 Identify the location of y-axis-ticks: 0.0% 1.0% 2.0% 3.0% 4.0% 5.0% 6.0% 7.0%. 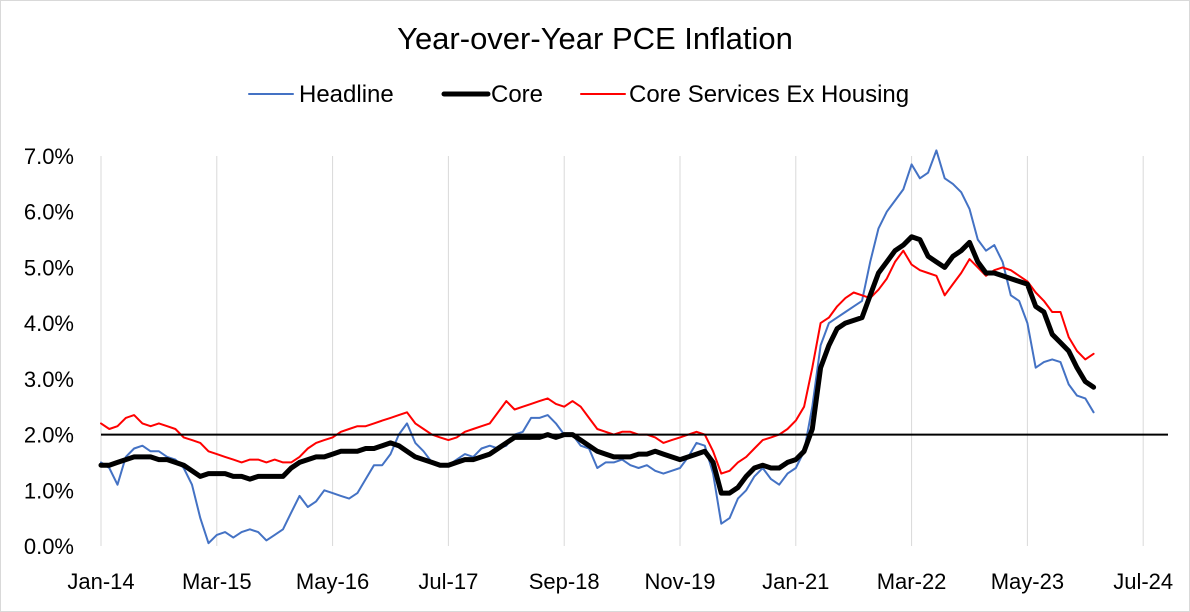
(49, 351).